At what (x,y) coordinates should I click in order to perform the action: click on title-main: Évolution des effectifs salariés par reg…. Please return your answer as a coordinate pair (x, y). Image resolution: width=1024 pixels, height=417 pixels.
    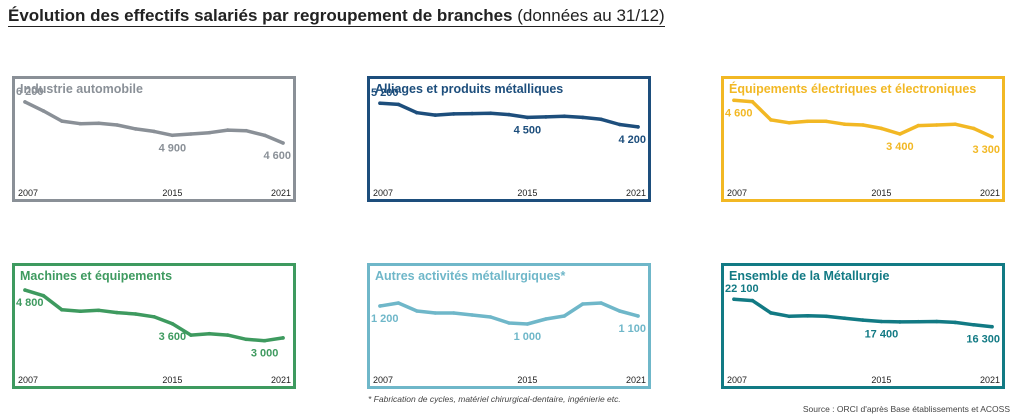
    Looking at the image, I should click on (260, 15).